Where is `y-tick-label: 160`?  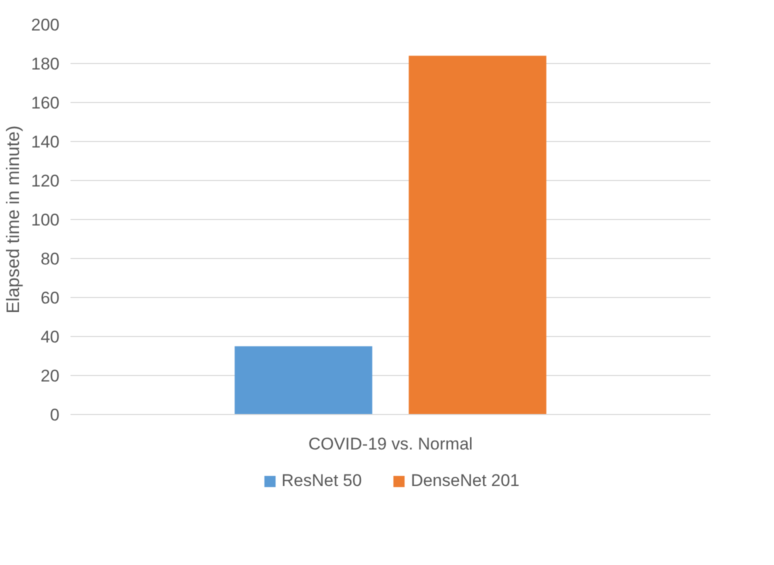 y-tick-label: 160 is located at coordinates (45, 103).